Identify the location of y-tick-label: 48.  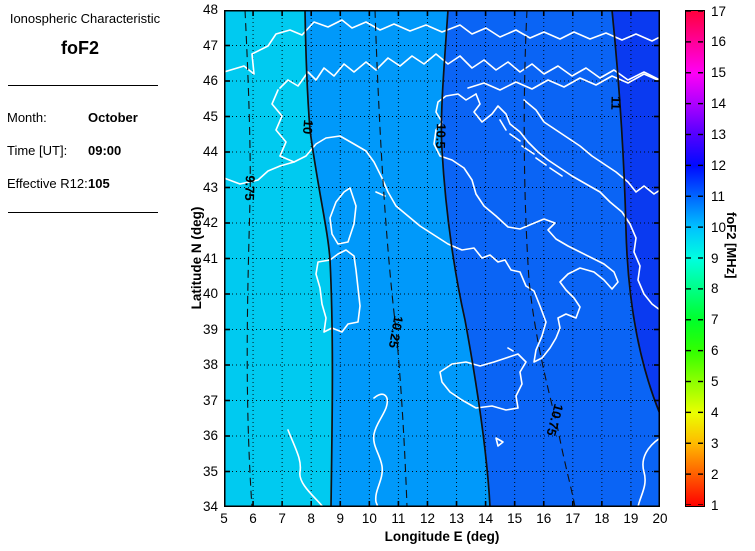
(210, 9).